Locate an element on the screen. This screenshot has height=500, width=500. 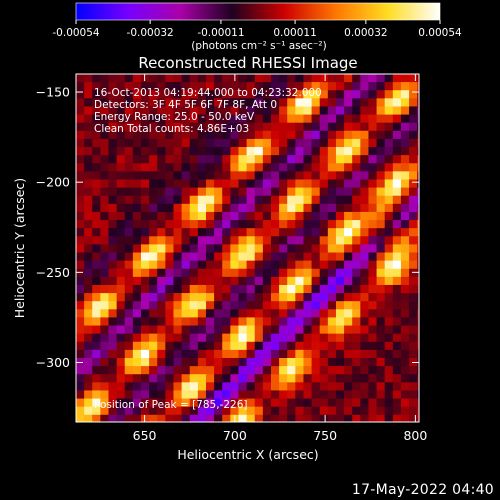
y-tick-label: −150 is located at coordinates (53, 92).